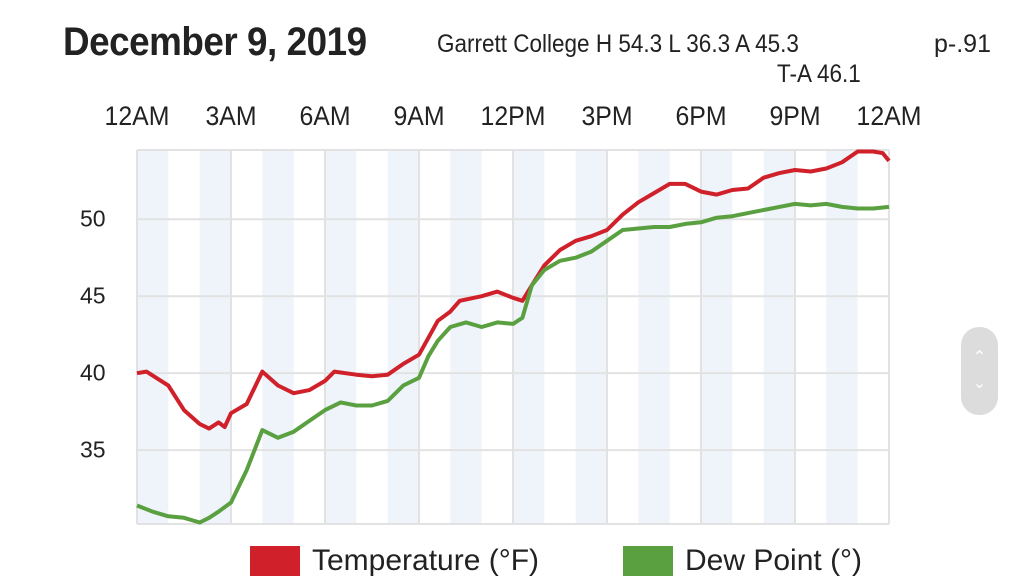 Image resolution: width=1024 pixels, height=584 pixels. What do you see at coordinates (93, 218) in the screenshot?
I see `y-tick-label: 50` at bounding box center [93, 218].